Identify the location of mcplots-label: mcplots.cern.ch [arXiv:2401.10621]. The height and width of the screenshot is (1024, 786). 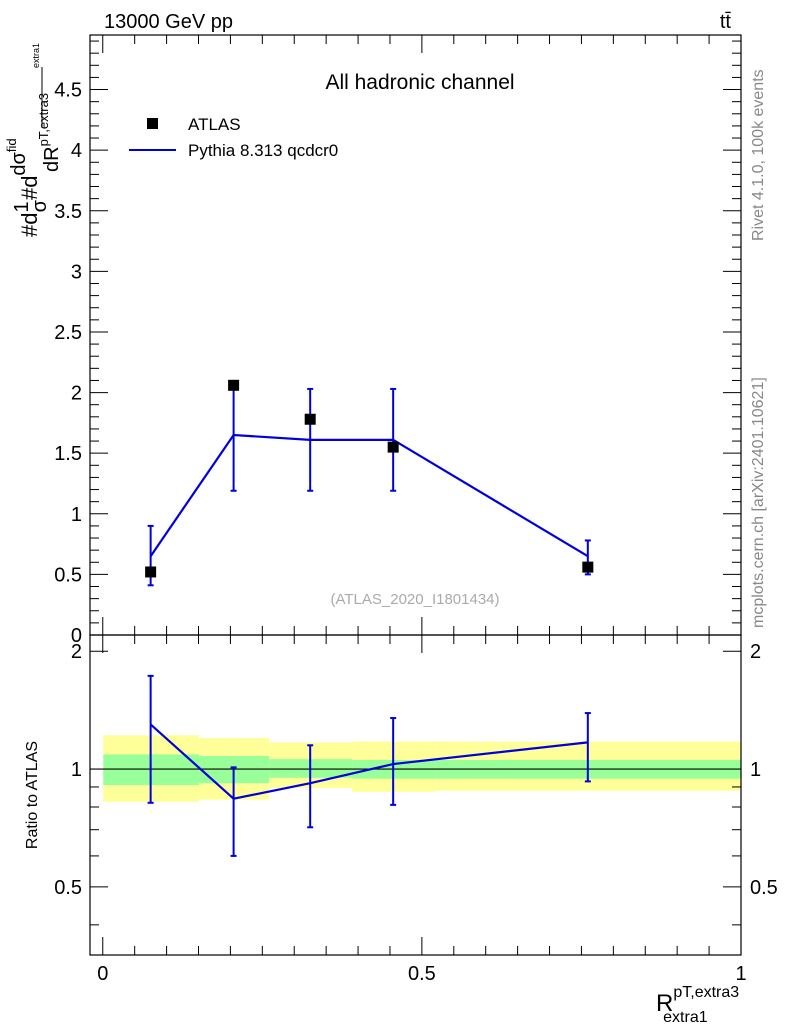
(758, 502).